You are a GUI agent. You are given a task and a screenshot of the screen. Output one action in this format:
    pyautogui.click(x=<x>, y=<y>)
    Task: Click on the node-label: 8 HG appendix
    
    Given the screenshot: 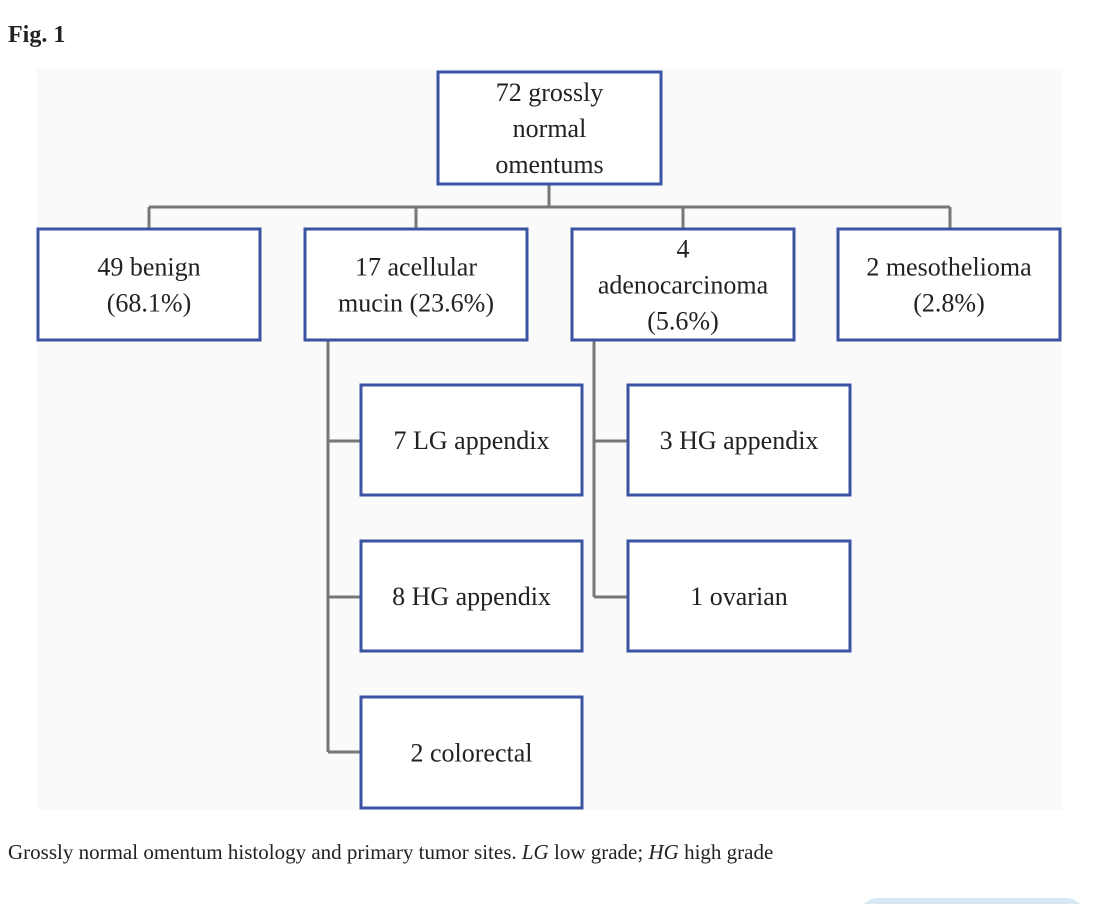 What is the action you would take?
    pyautogui.click(x=471, y=596)
    